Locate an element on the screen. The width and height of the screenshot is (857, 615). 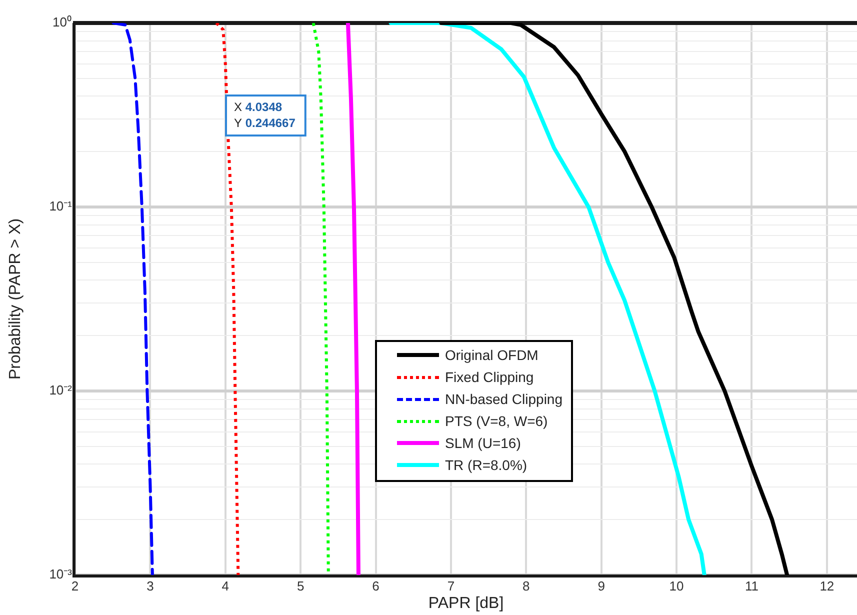
x-tick-label: 10 is located at coordinates (676, 586).